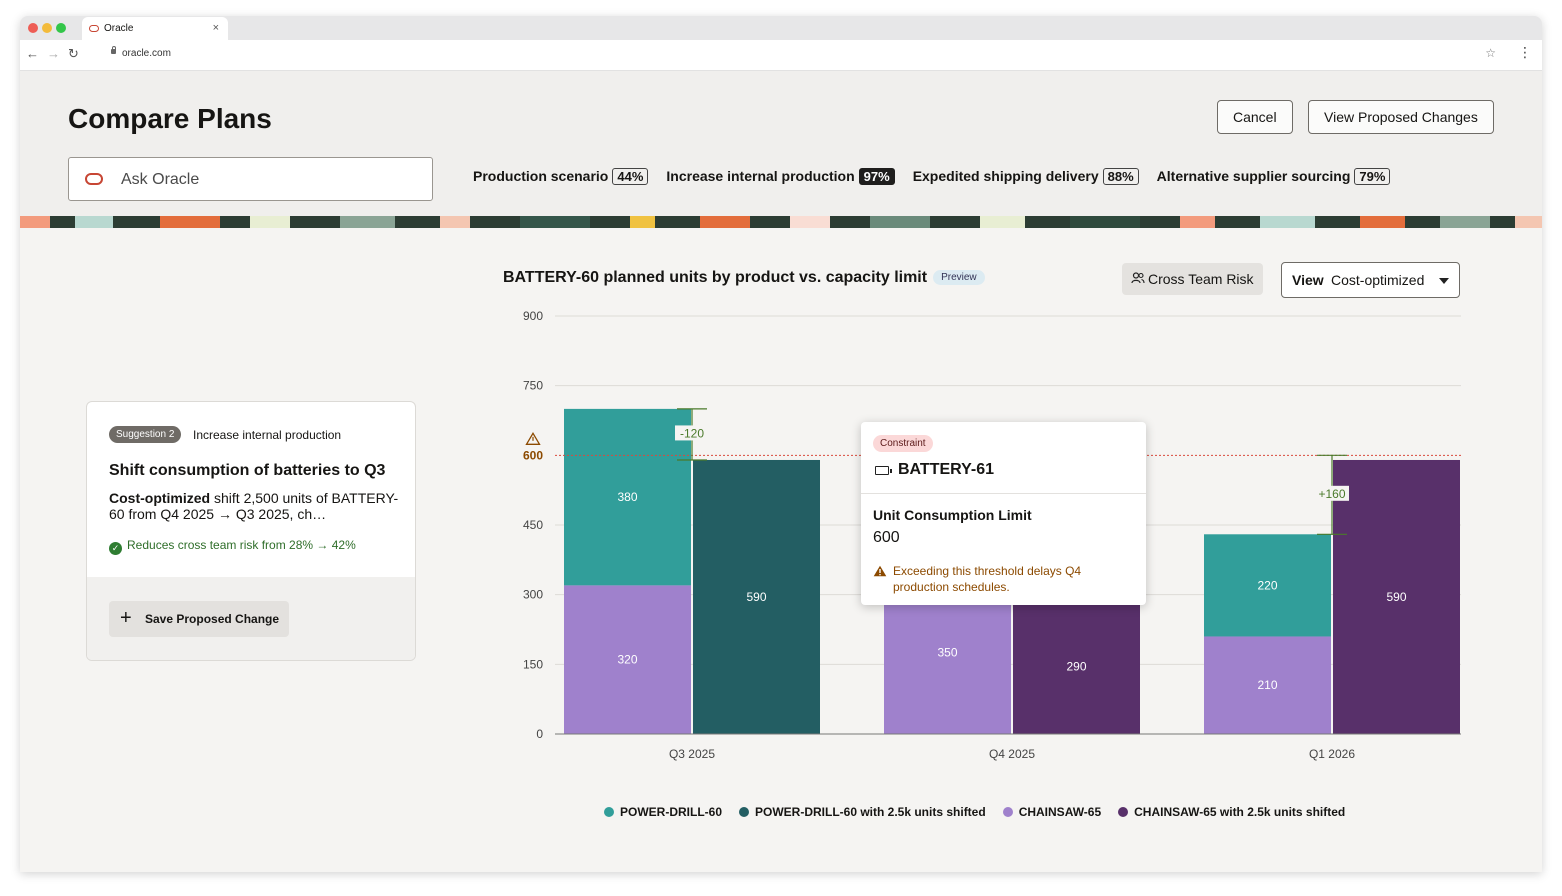 The height and width of the screenshot is (896, 1562). Describe the element at coordinates (630, 176) in the screenshot. I see `scenario-percent-badge: 44%` at that location.